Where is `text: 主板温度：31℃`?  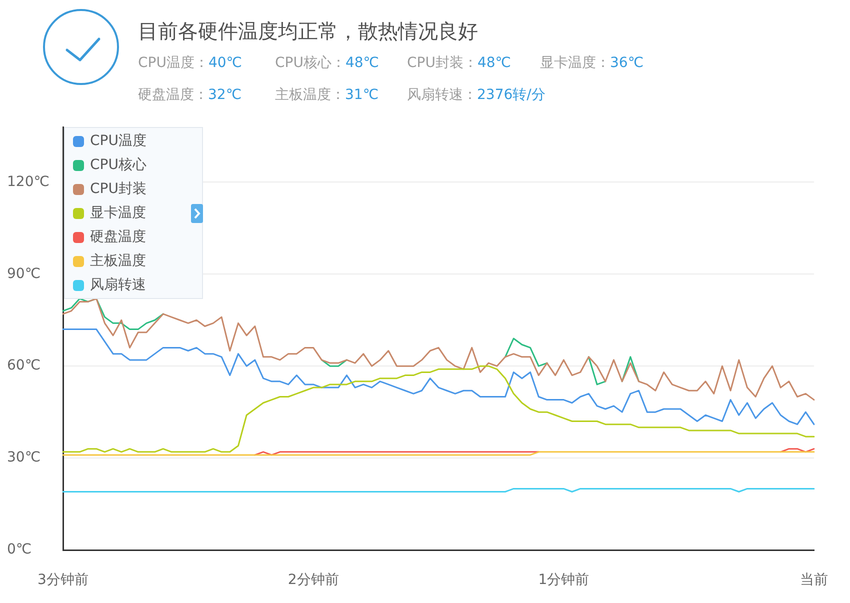
text: 主板温度：31℃ is located at coordinates (327, 95).